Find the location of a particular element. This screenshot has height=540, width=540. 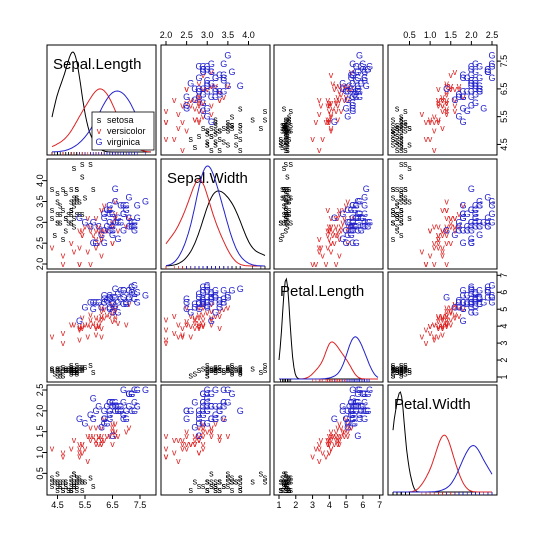

tick-label: 2.0 is located at coordinates (471, 35).